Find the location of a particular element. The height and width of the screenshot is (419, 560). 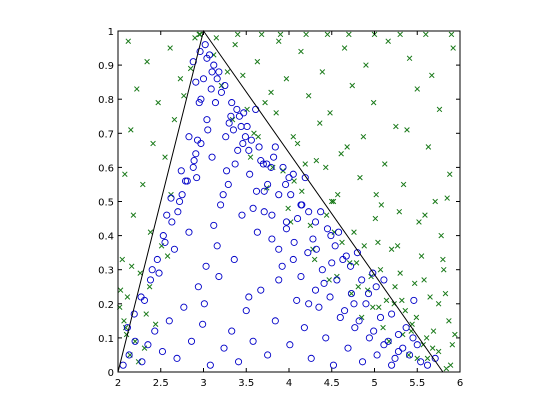

x-tick-label: 4.5 is located at coordinates (332, 383).